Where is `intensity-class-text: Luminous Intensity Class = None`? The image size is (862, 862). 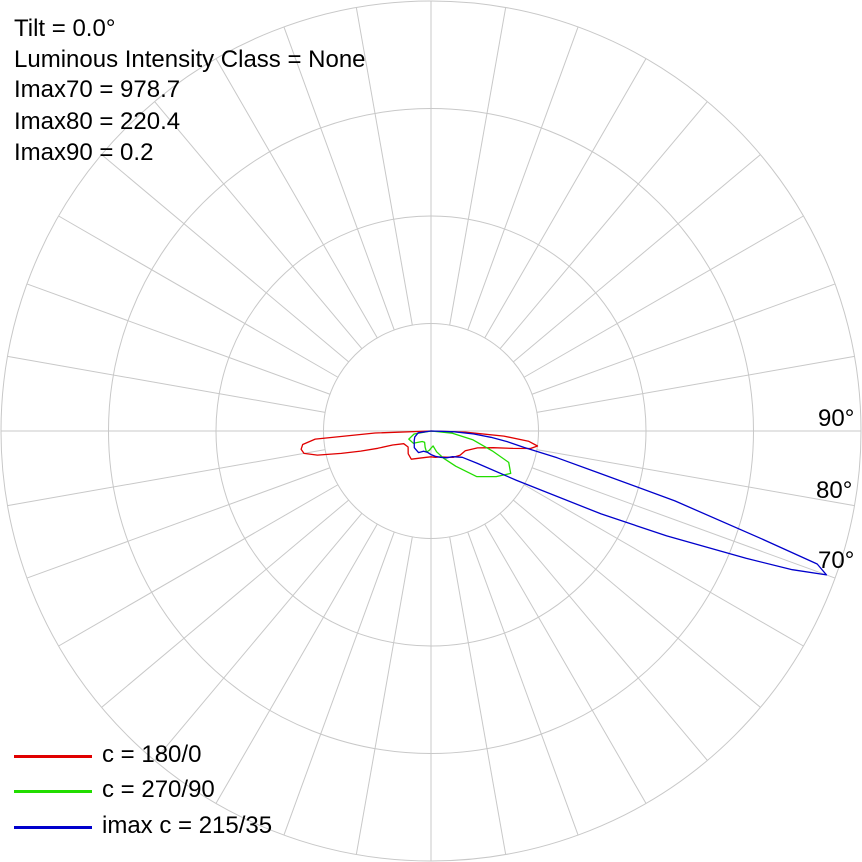
intensity-class-text: Luminous Intensity Class = None is located at coordinates (190, 59).